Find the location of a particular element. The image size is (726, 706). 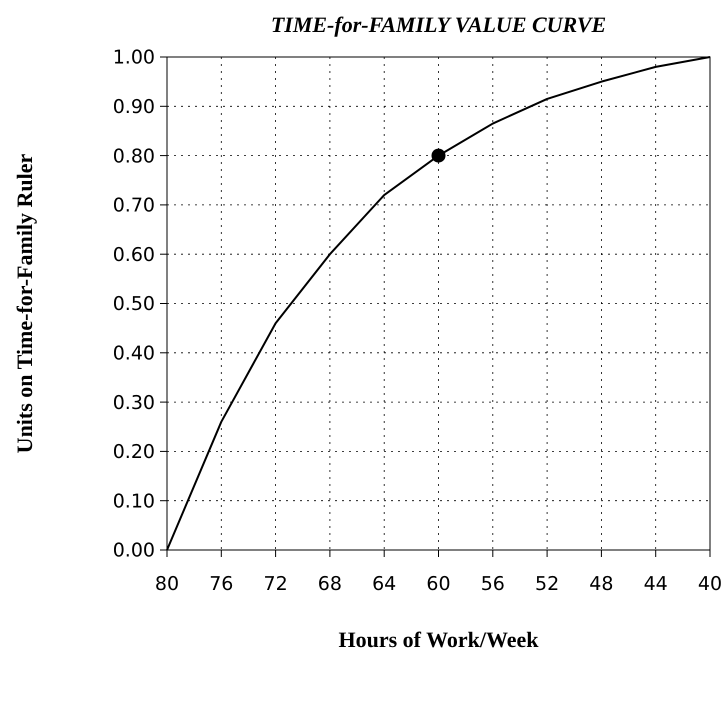

x-tick-label: 64 is located at coordinates (384, 584).